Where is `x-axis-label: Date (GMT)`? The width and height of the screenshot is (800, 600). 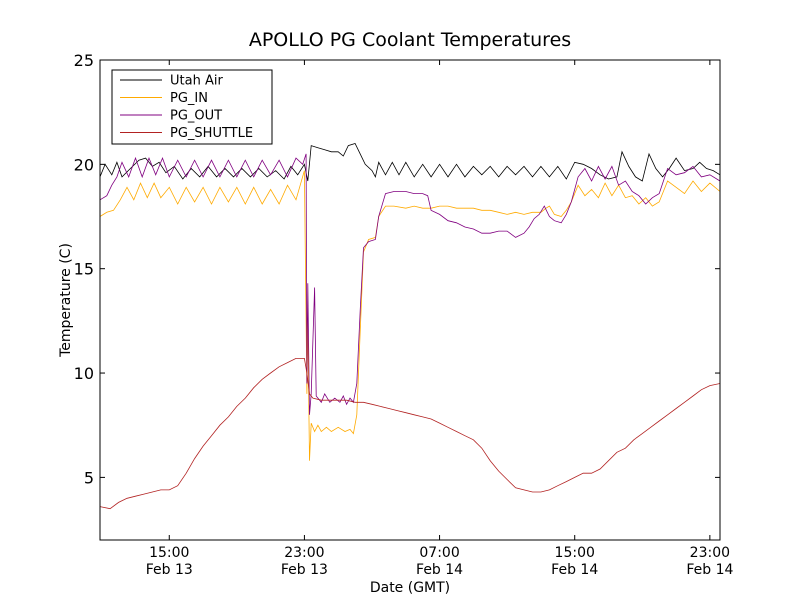 x-axis-label: Date (GMT) is located at coordinates (410, 588).